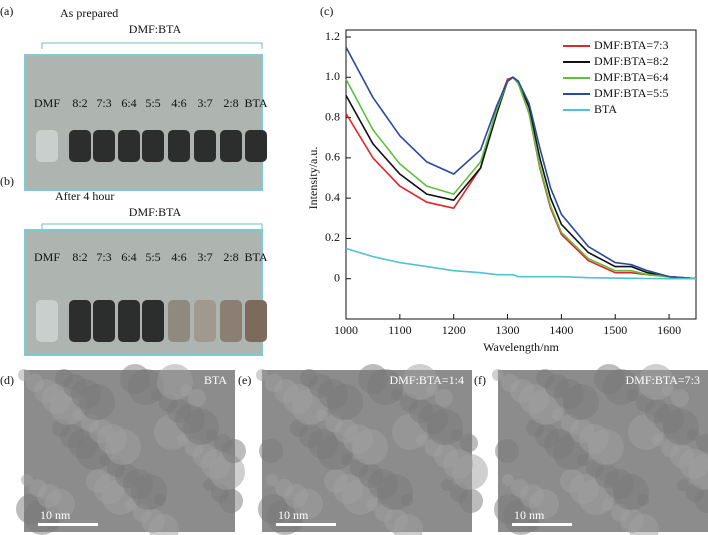 The height and width of the screenshot is (535, 708). I want to click on vial-label: 2:8, so click(230, 103).